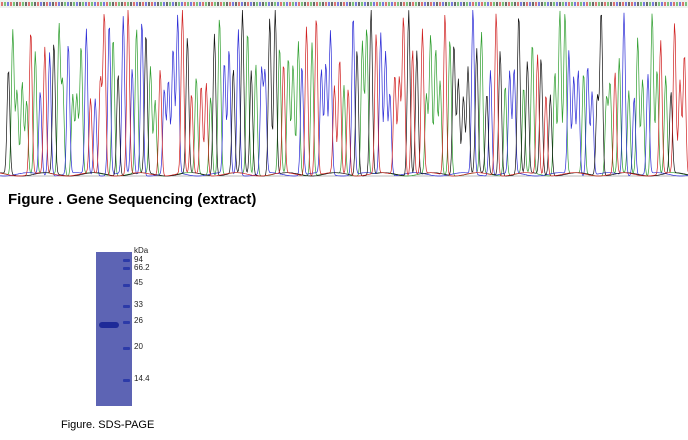  Describe the element at coordinates (138, 259) in the screenshot. I see `marker-label-94: 94` at that location.